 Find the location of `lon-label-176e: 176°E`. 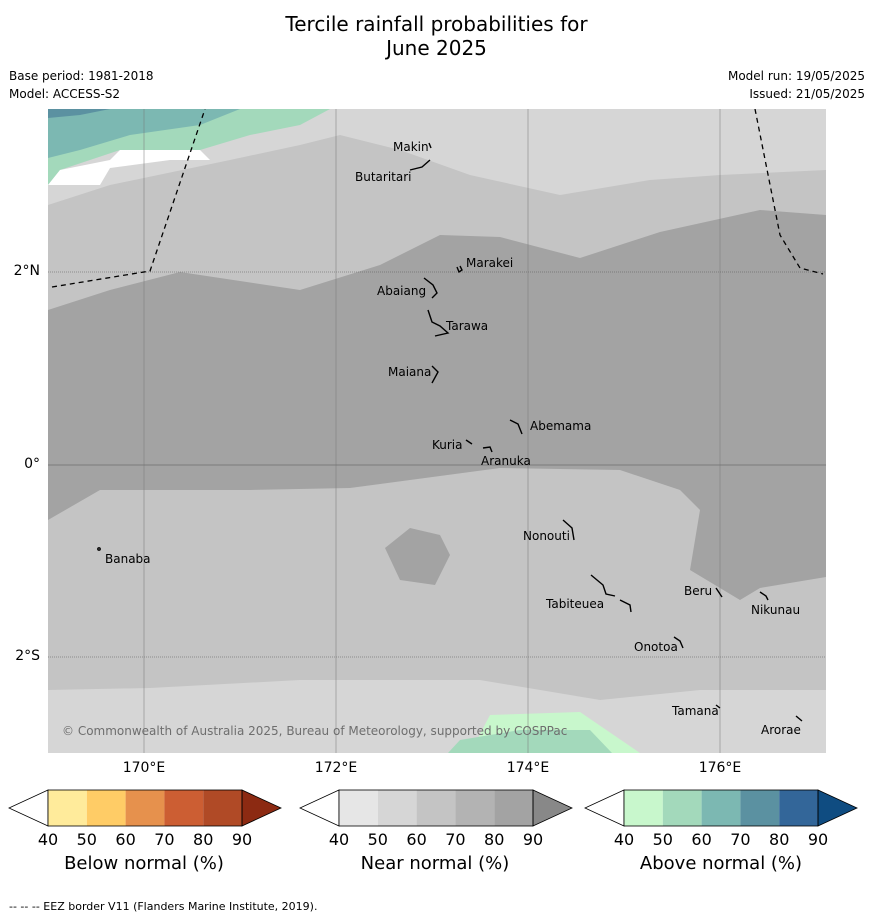

lon-label-176e: 176°E is located at coordinates (720, 768).